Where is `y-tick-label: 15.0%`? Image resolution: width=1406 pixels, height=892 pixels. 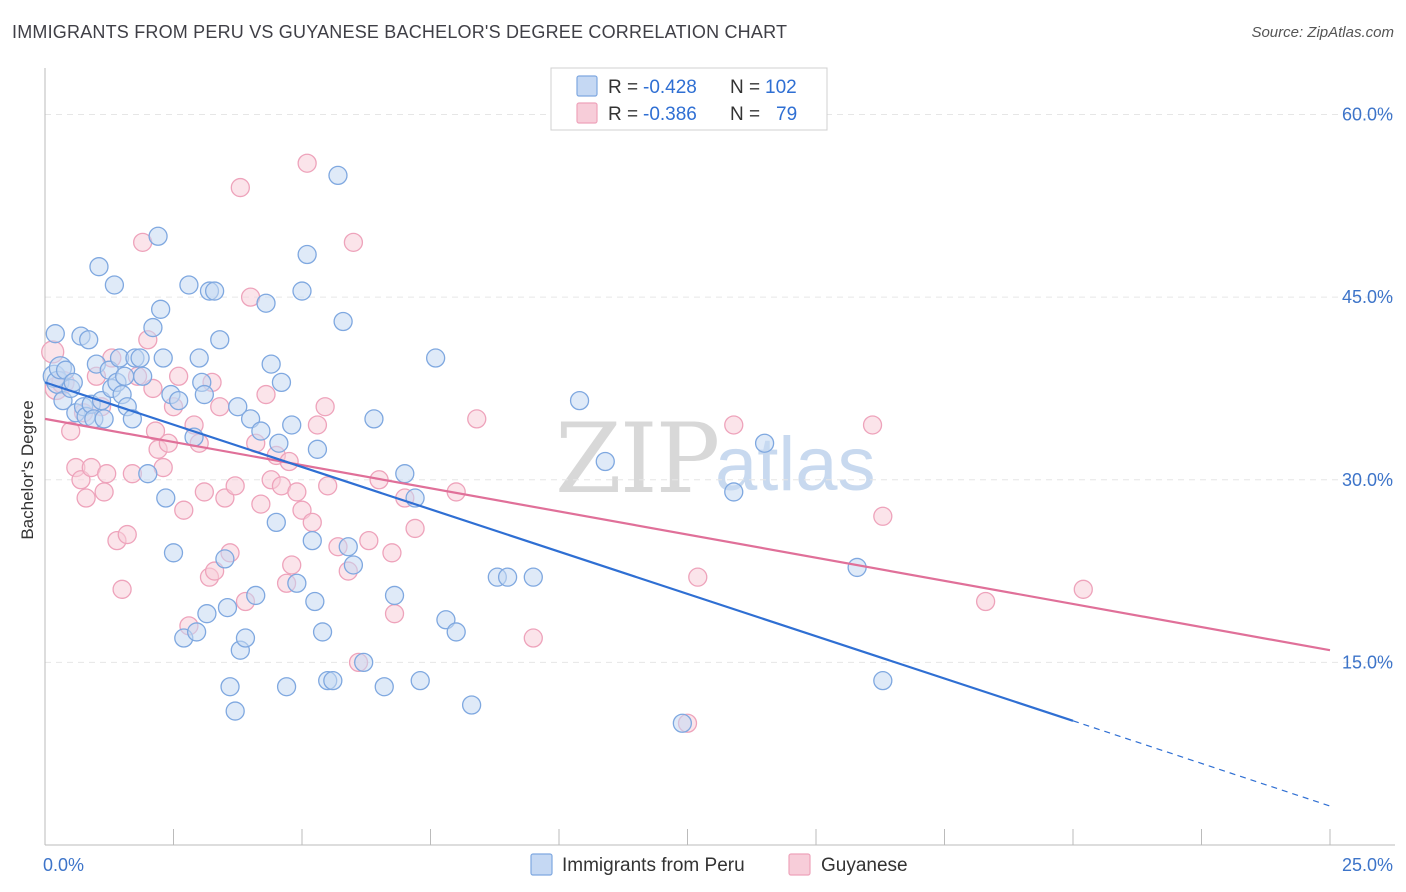 y-tick-label: 15.0% is located at coordinates (1367, 662).